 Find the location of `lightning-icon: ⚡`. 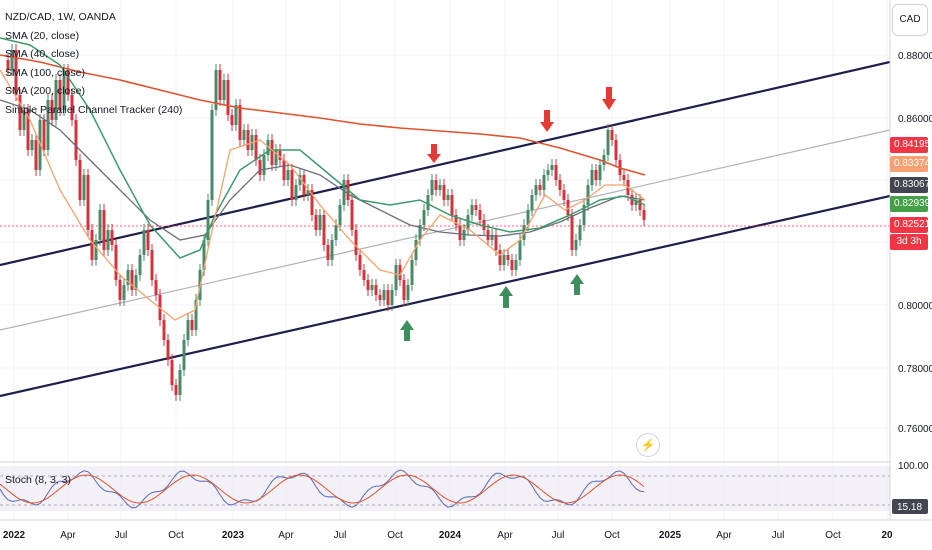

lightning-icon: ⚡ is located at coordinates (648, 445).